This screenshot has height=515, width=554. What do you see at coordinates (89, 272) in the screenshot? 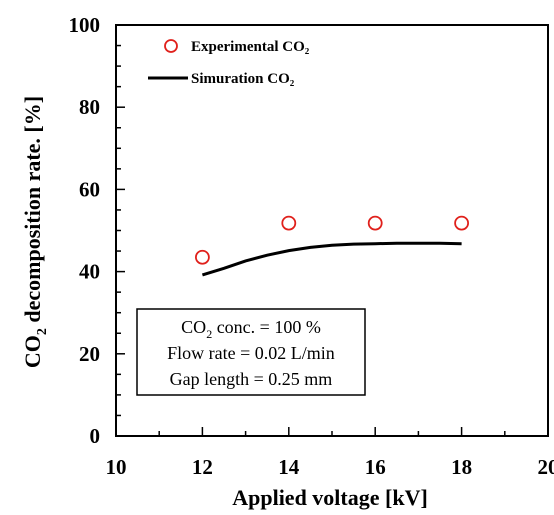
I see `y-tick-label: 40` at bounding box center [89, 272].